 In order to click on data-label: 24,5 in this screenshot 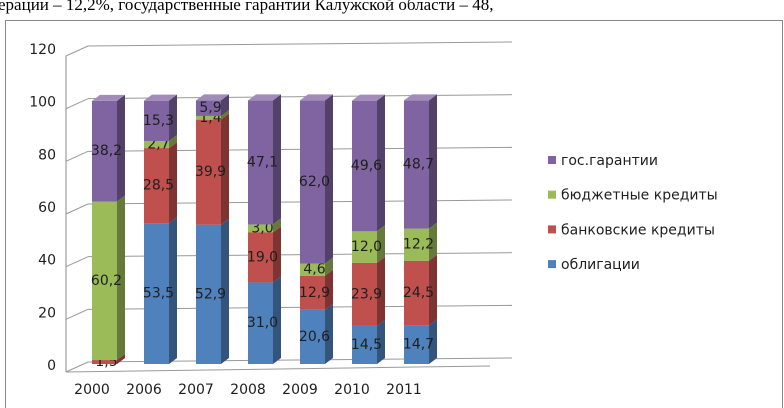, I will do `click(418, 293)`.